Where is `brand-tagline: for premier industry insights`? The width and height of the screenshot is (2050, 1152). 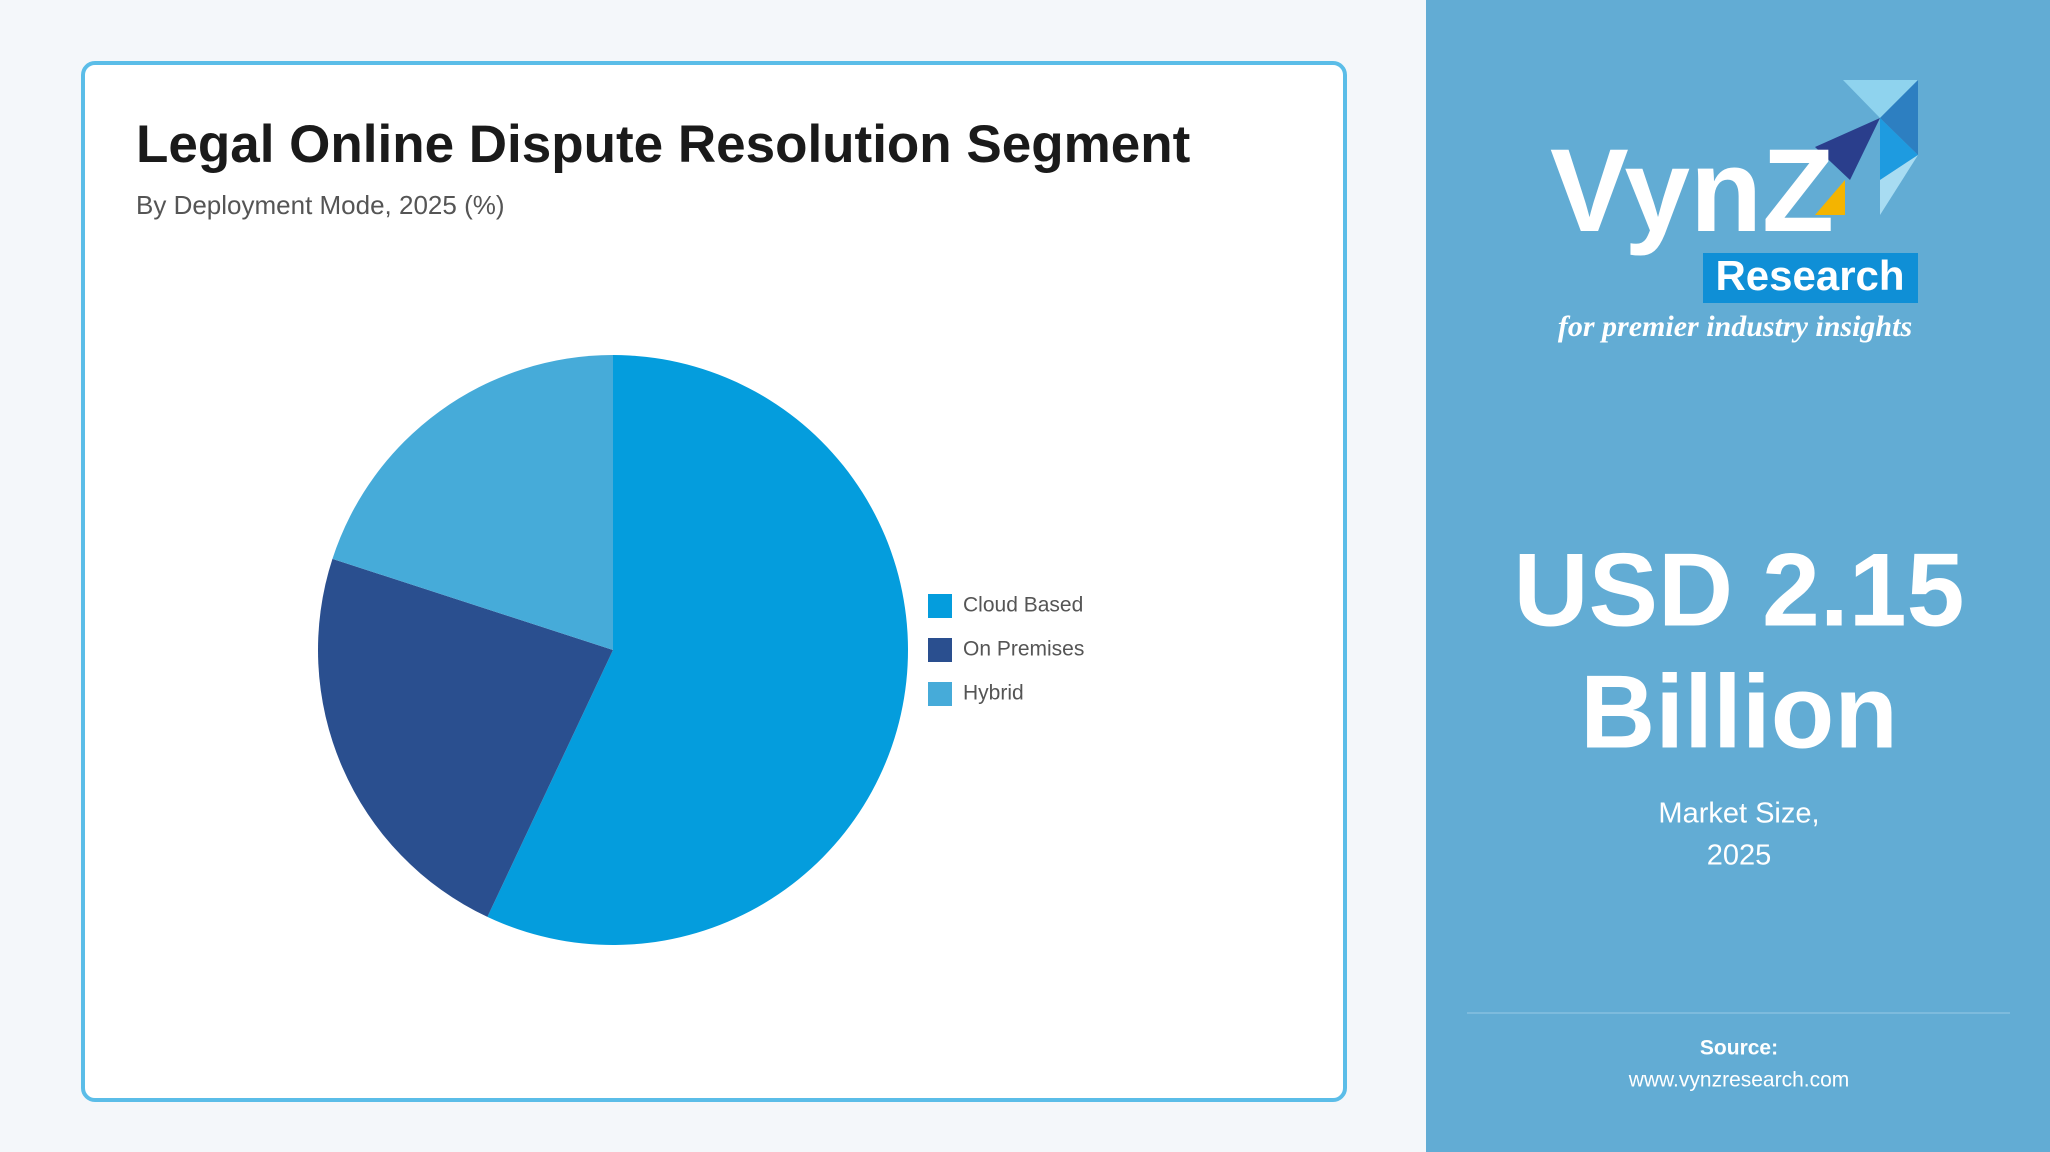
brand-tagline: for premier industry insights is located at coordinates (1735, 326).